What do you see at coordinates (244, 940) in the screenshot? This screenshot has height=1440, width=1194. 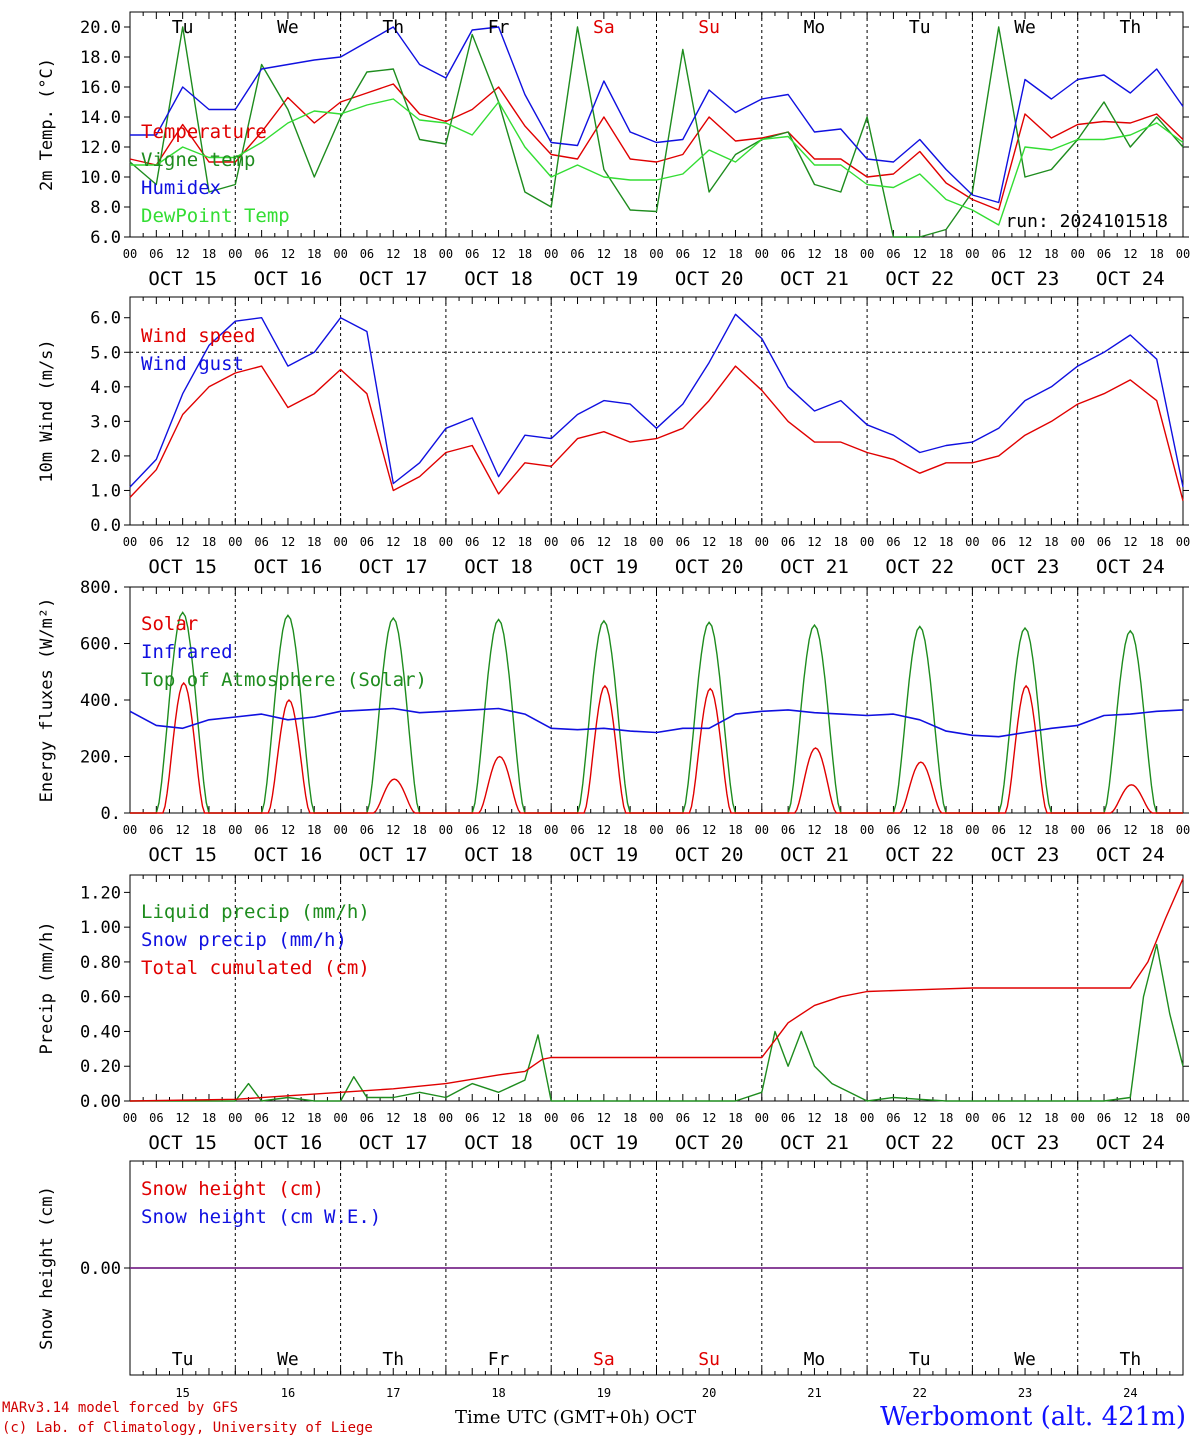 I see `legend-entry: Snow precip (mm/h)` at bounding box center [244, 940].